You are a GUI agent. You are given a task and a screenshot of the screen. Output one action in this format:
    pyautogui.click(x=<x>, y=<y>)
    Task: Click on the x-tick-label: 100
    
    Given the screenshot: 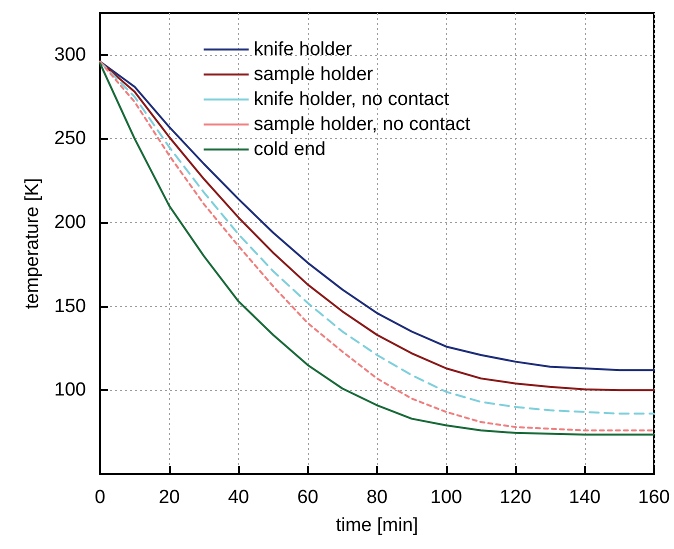 What is the action you would take?
    pyautogui.click(x=446, y=497)
    